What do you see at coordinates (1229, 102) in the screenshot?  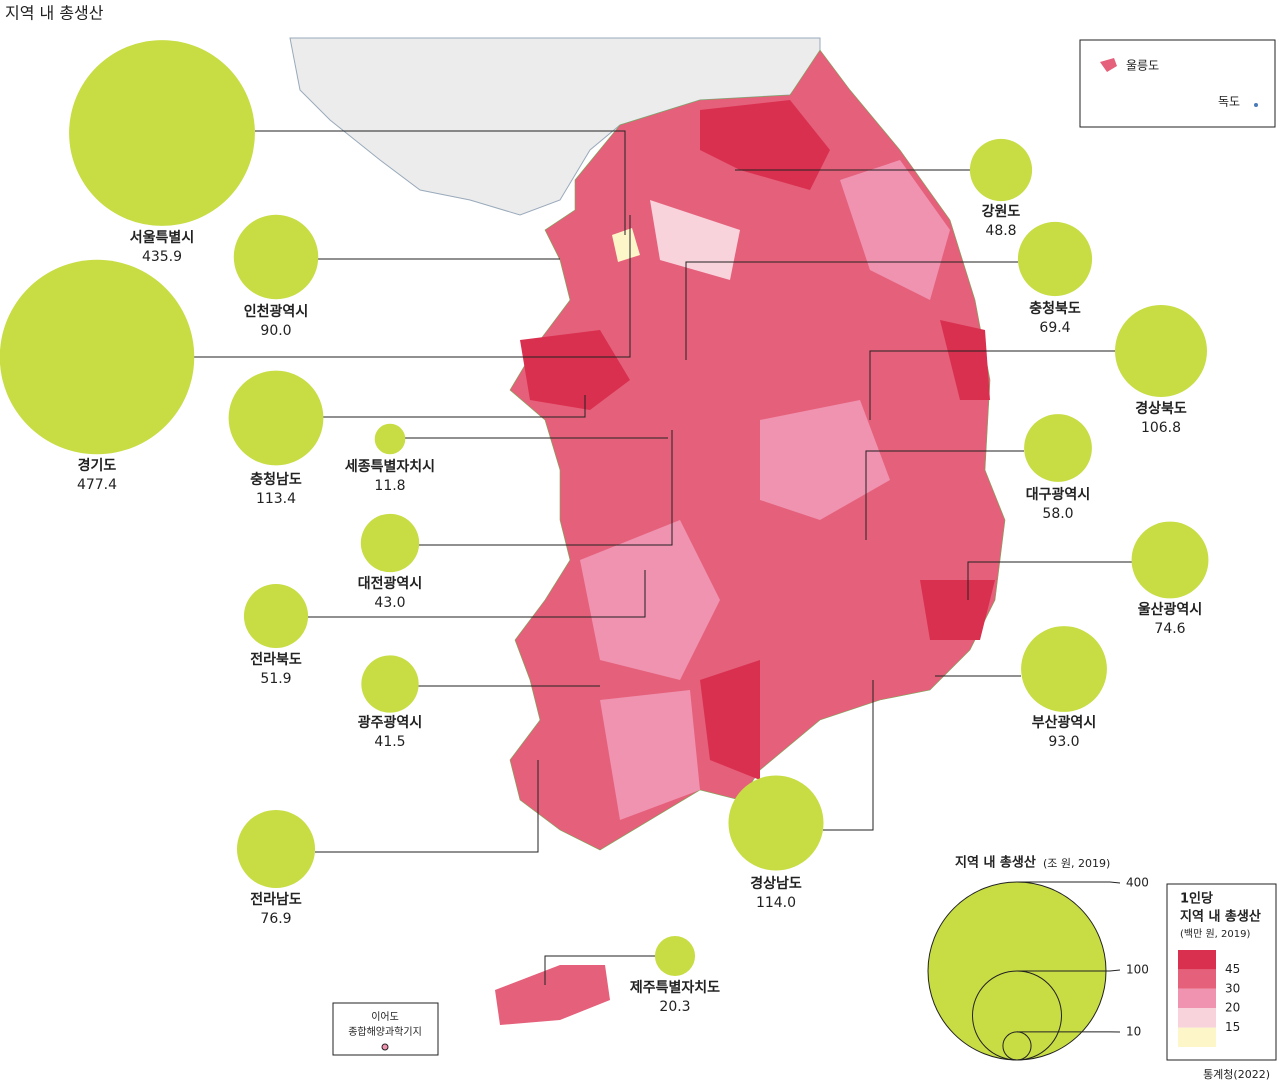 I see `inset-label: 독도` at bounding box center [1229, 102].